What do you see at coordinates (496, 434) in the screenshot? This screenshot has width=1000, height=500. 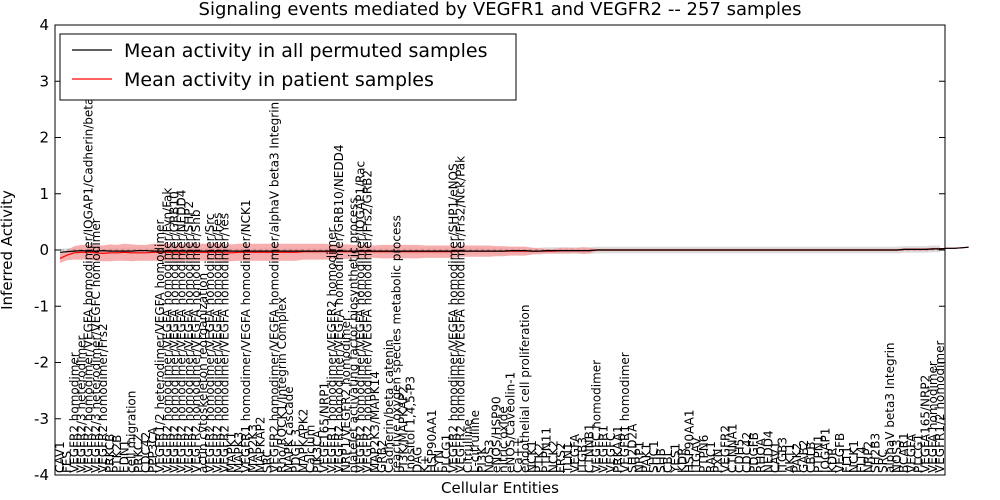 I see `x-tick-label: eNOS/HSP90` at bounding box center [496, 434].